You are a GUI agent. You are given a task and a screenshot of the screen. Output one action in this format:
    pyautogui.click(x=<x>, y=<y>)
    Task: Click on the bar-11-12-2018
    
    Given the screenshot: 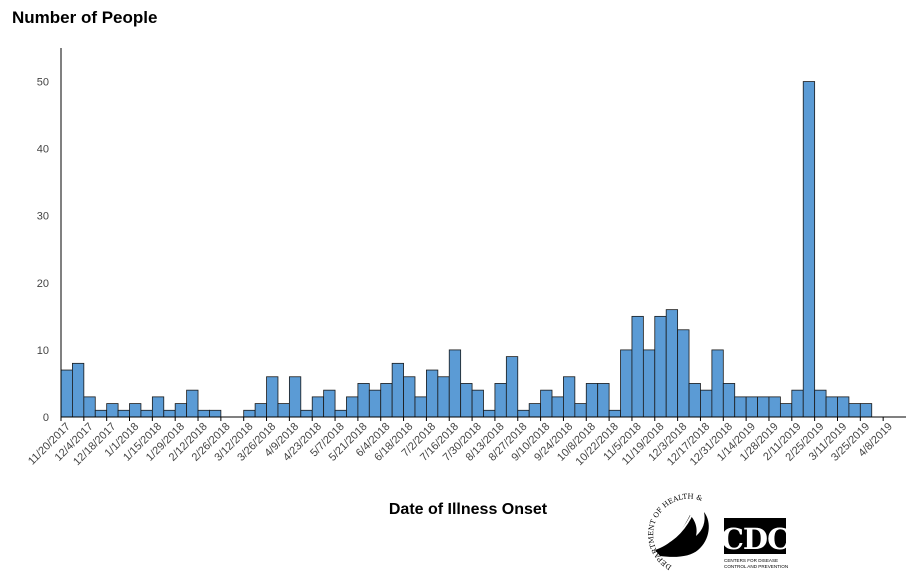 What is the action you would take?
    pyautogui.click(x=649, y=383)
    